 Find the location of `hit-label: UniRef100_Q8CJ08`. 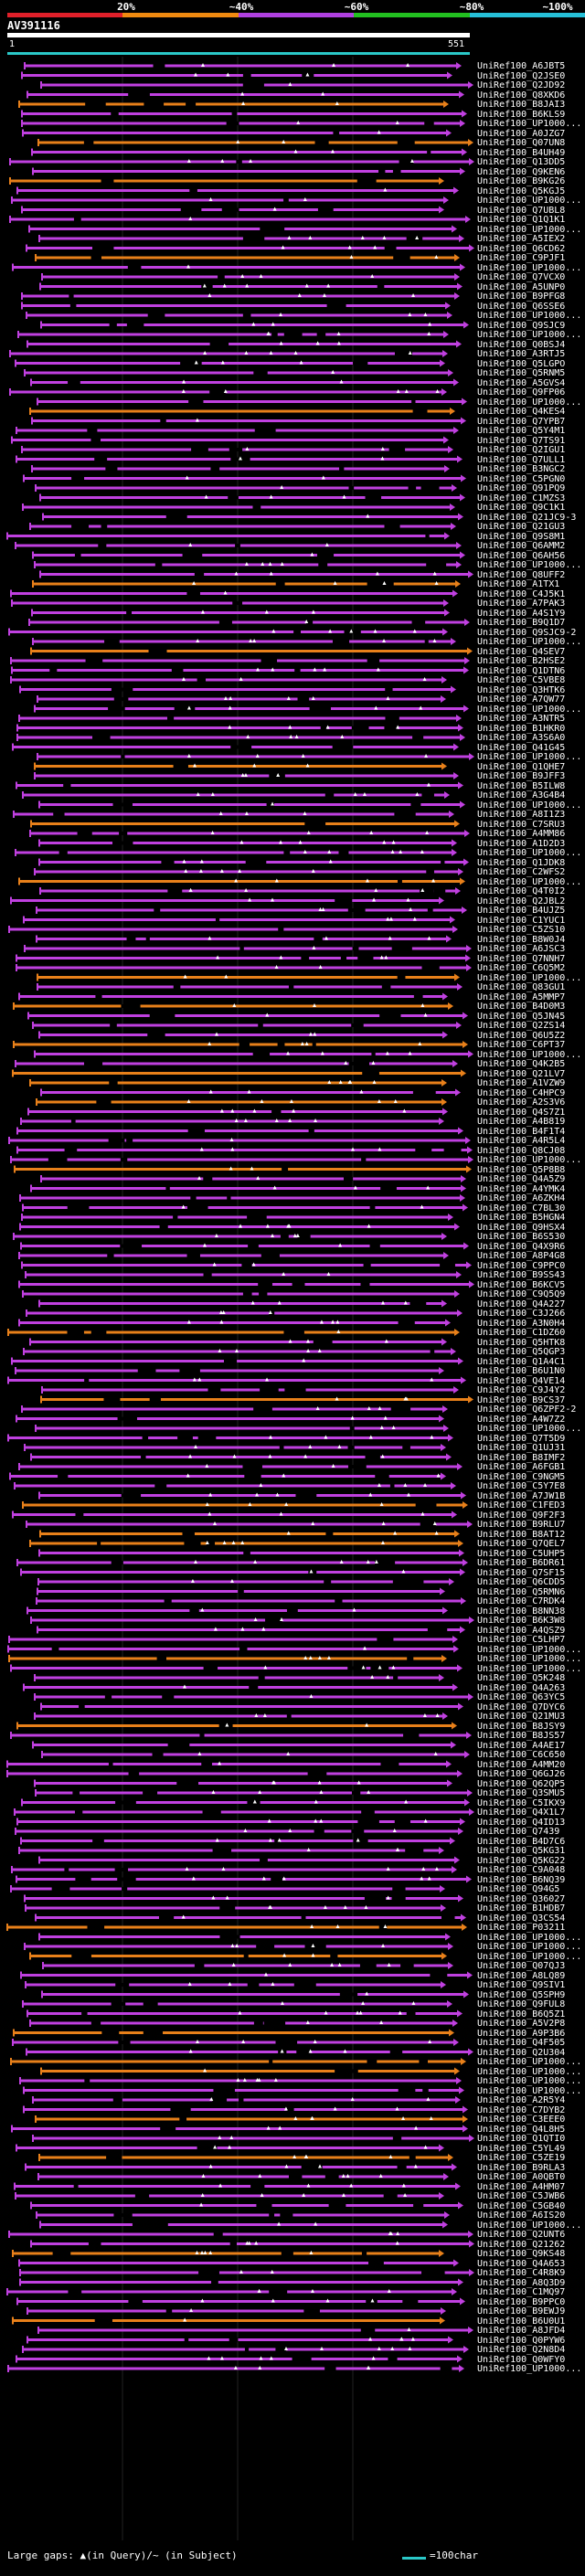

hit-label: UniRef100_Q8CJ08 is located at coordinates (521, 1150).